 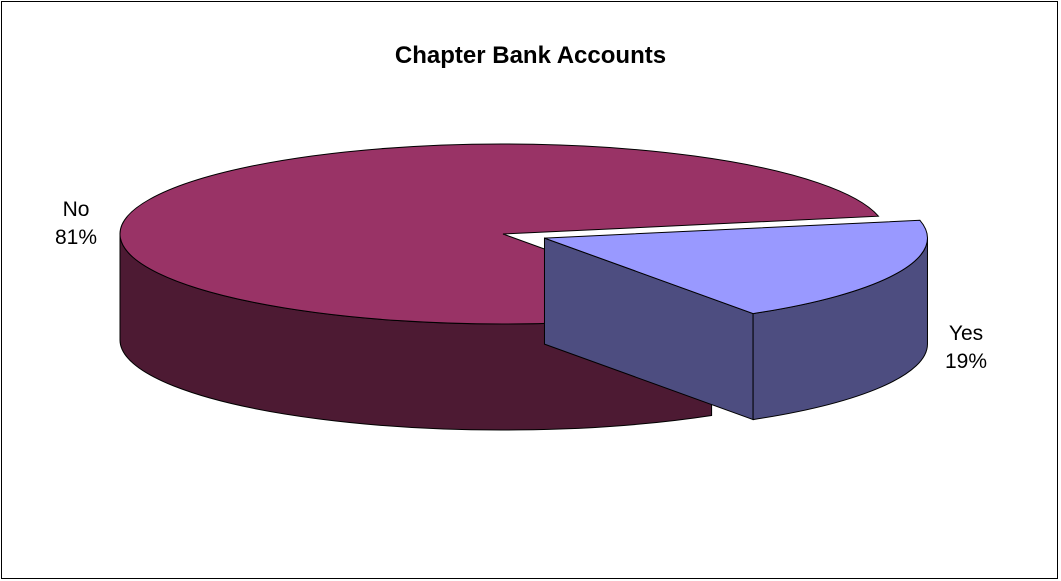 I want to click on slice-label-no-name: No, so click(x=76, y=209).